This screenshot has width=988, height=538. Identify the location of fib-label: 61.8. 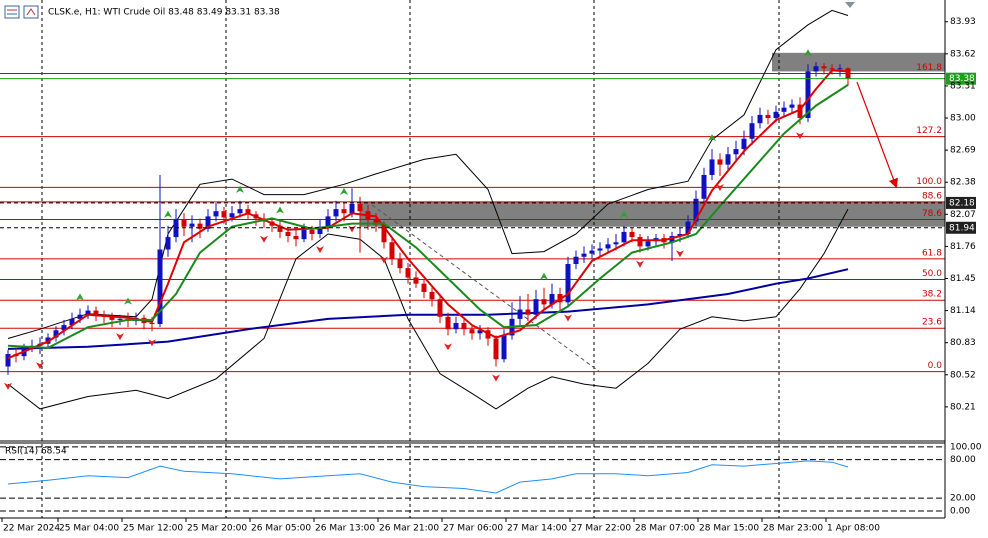
(932, 253).